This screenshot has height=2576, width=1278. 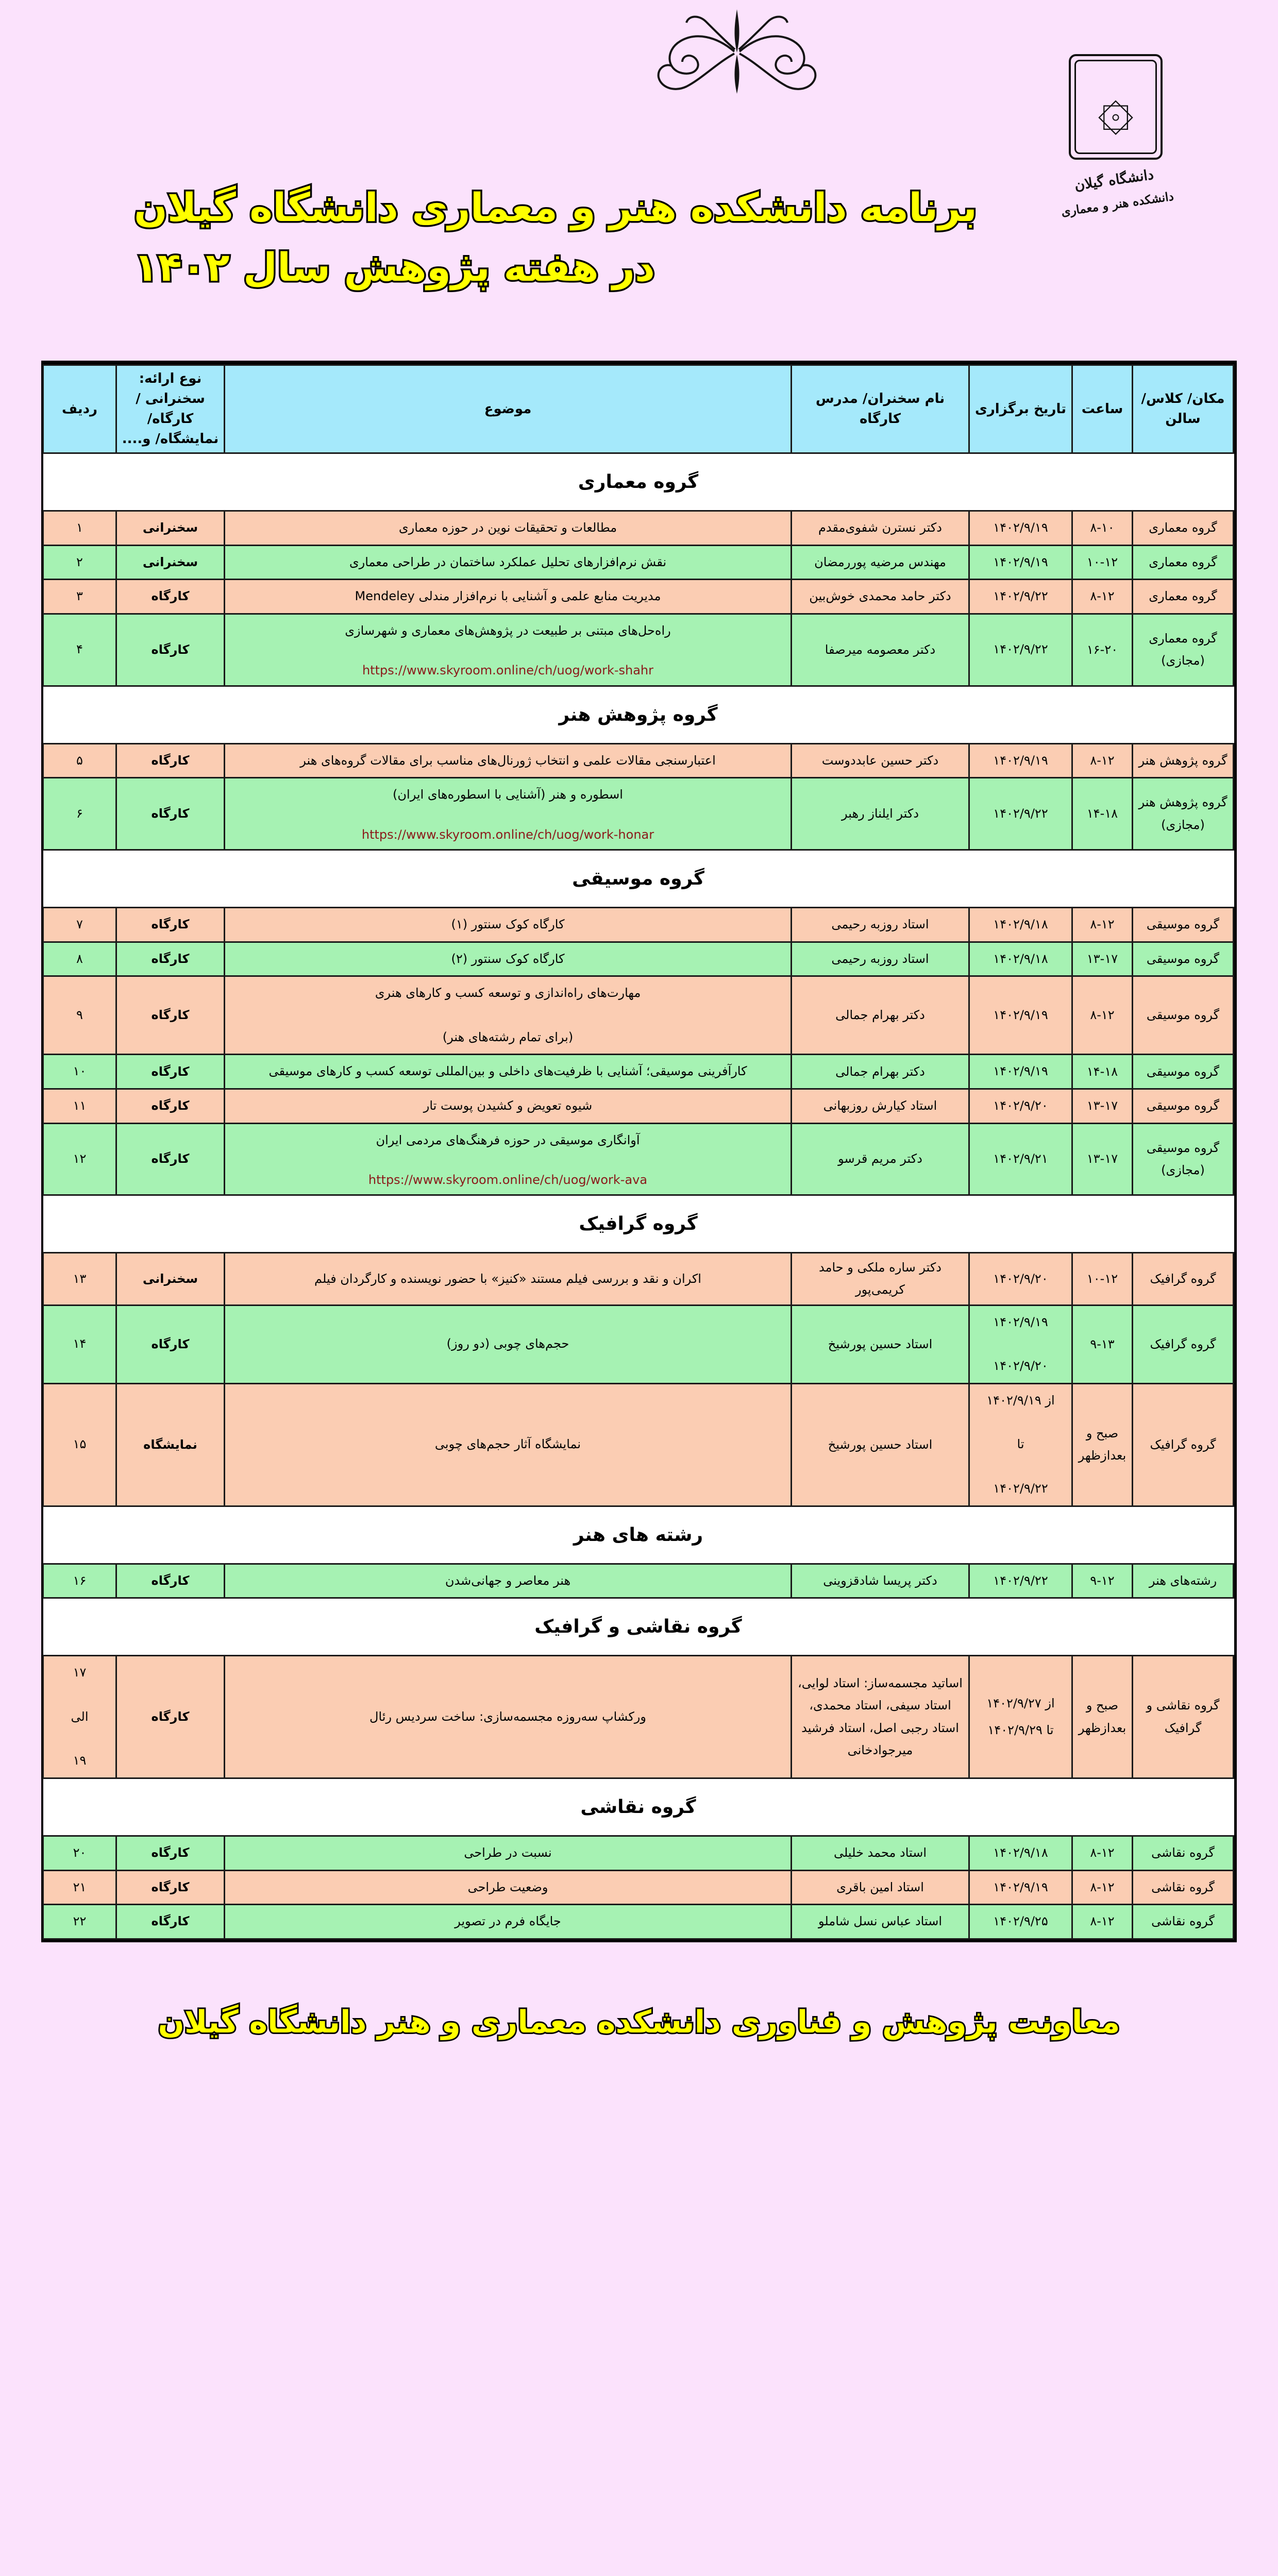 I want to click on cell-speaker: دکتر ساره ملکی و حامد کریمی‌پور, so click(x=881, y=1279).